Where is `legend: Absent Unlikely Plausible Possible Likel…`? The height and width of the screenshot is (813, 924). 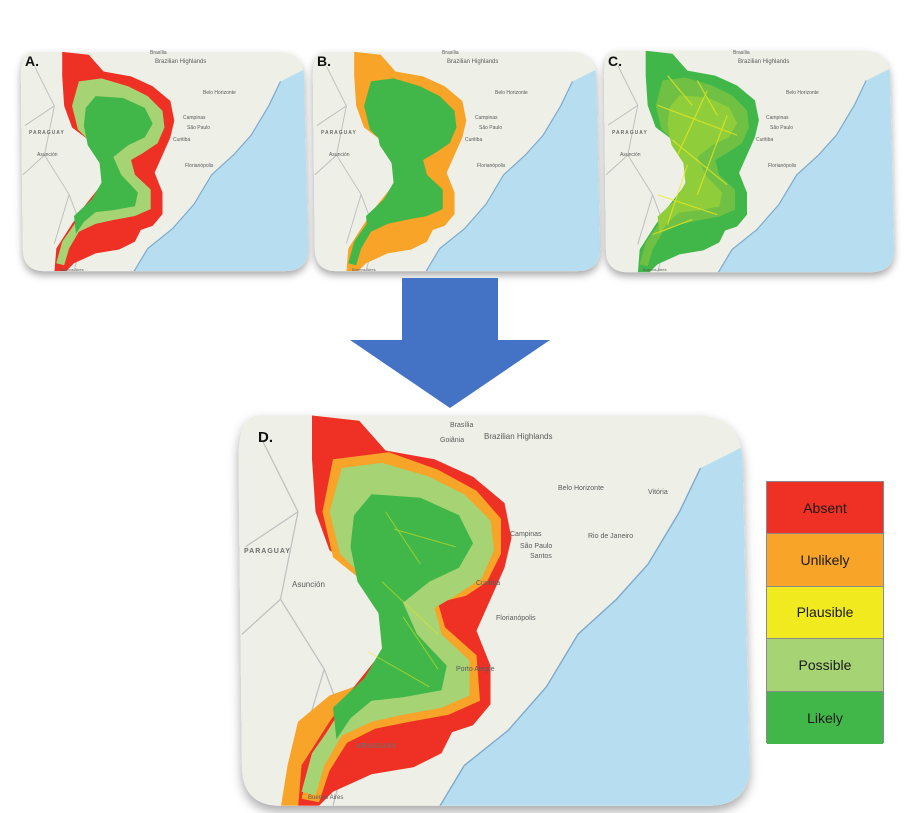
legend: Absent Unlikely Plausible Possible Likel… is located at coordinates (825, 612).